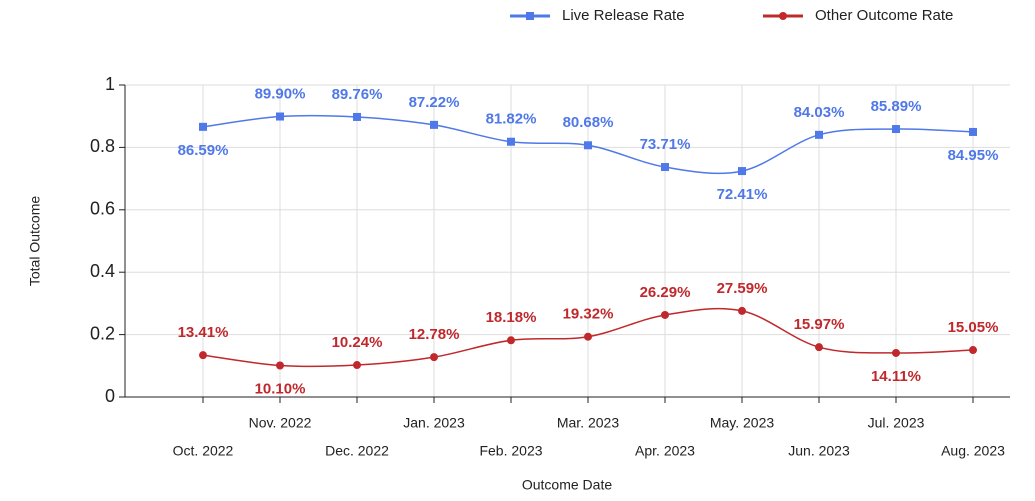 This screenshot has height=501, width=1035. What do you see at coordinates (665, 292) in the screenshot?
I see `value-label: 26.29%` at bounding box center [665, 292].